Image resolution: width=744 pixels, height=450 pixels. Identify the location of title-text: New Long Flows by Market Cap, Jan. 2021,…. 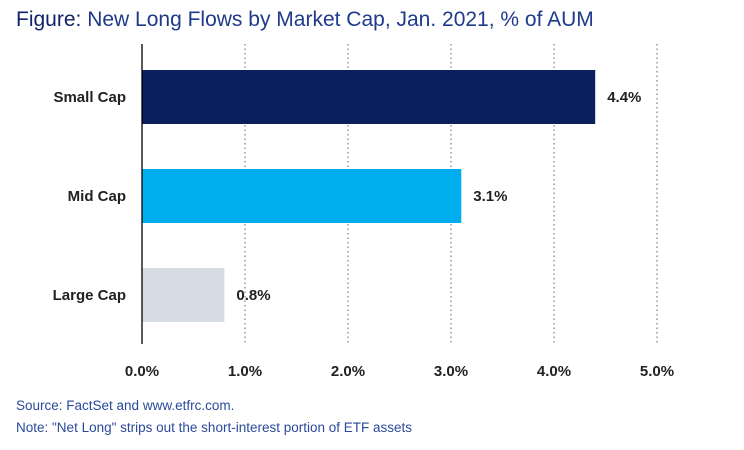
(340, 19).